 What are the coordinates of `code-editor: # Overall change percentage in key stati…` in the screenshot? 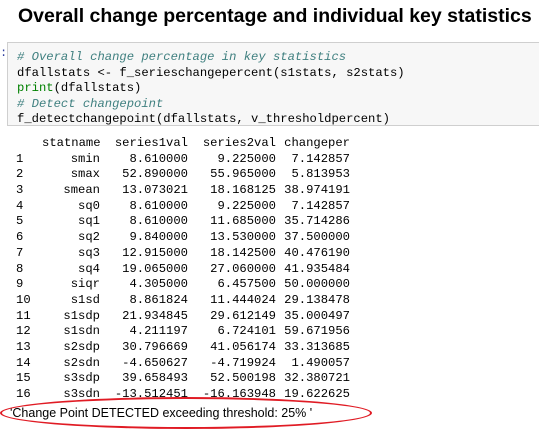 It's located at (211, 89).